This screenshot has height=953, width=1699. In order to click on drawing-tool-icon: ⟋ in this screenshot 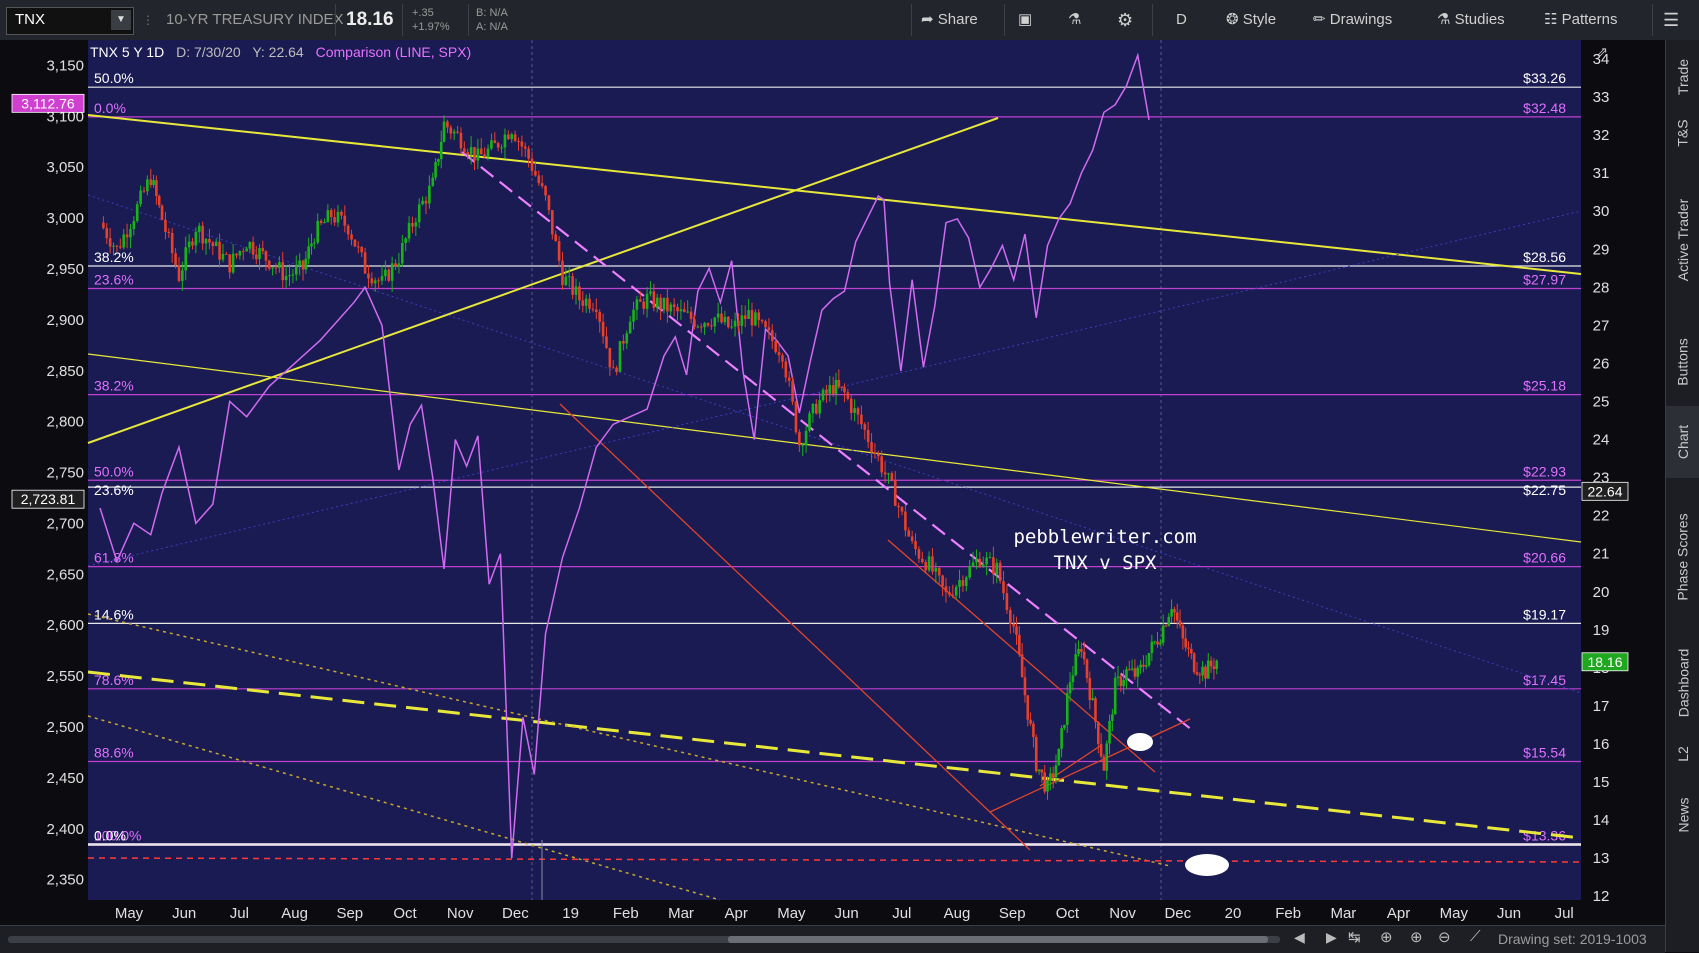, I will do `click(1475, 936)`.